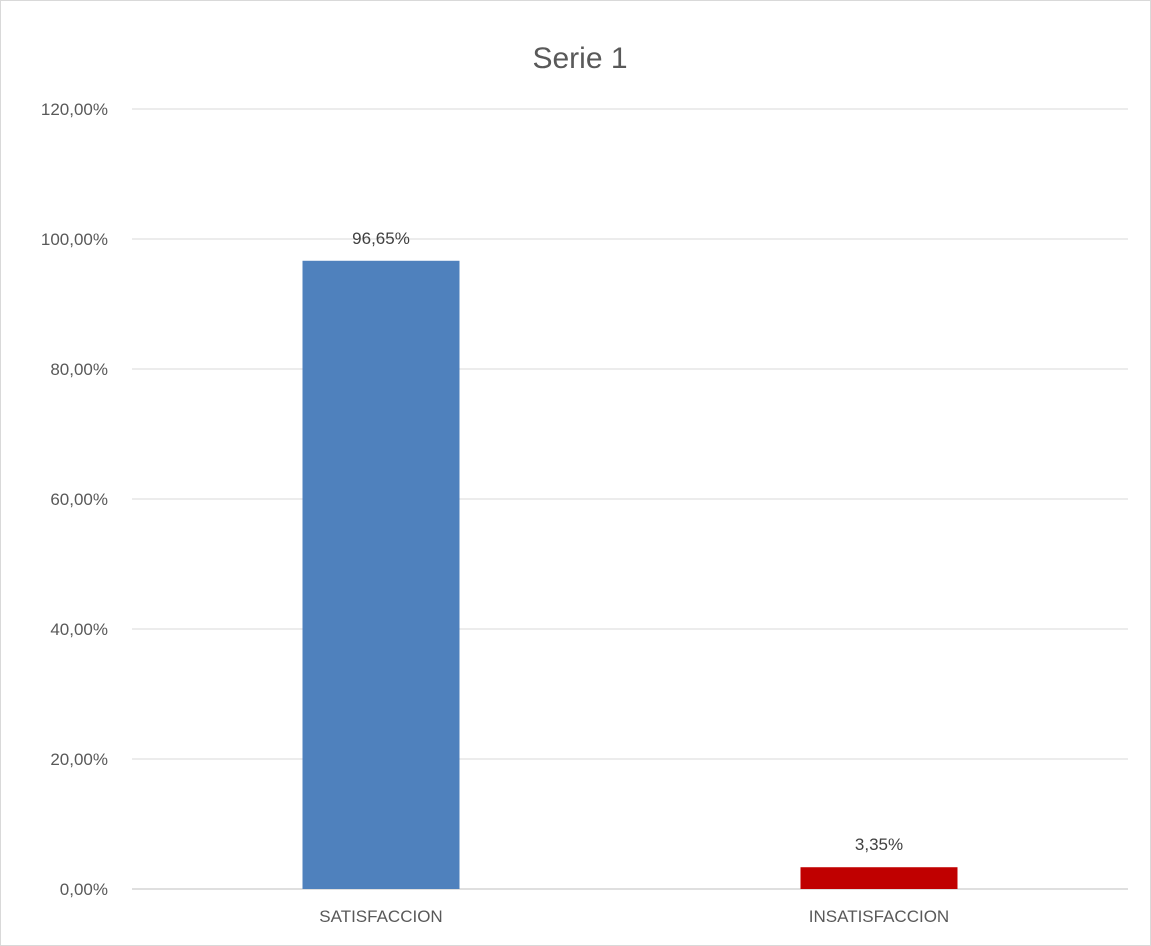 Image resolution: width=1151 pixels, height=946 pixels. I want to click on y-tick-label: 120,00%, so click(74, 109).